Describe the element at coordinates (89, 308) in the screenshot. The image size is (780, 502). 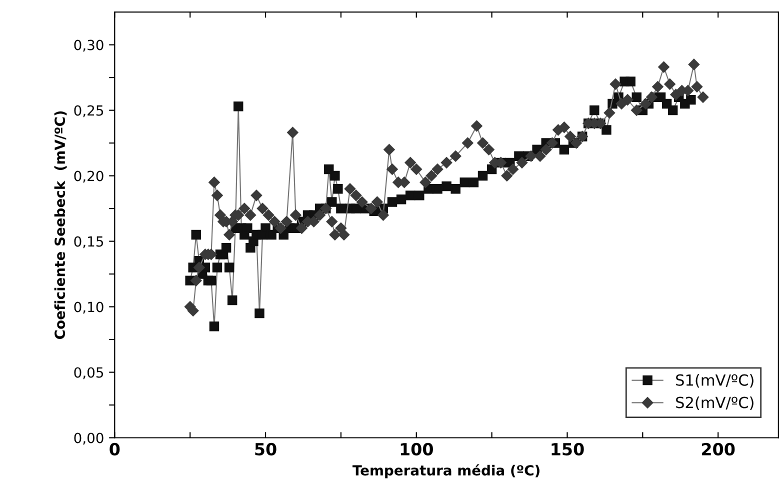
I see `y-tick-label: 0,10` at that location.